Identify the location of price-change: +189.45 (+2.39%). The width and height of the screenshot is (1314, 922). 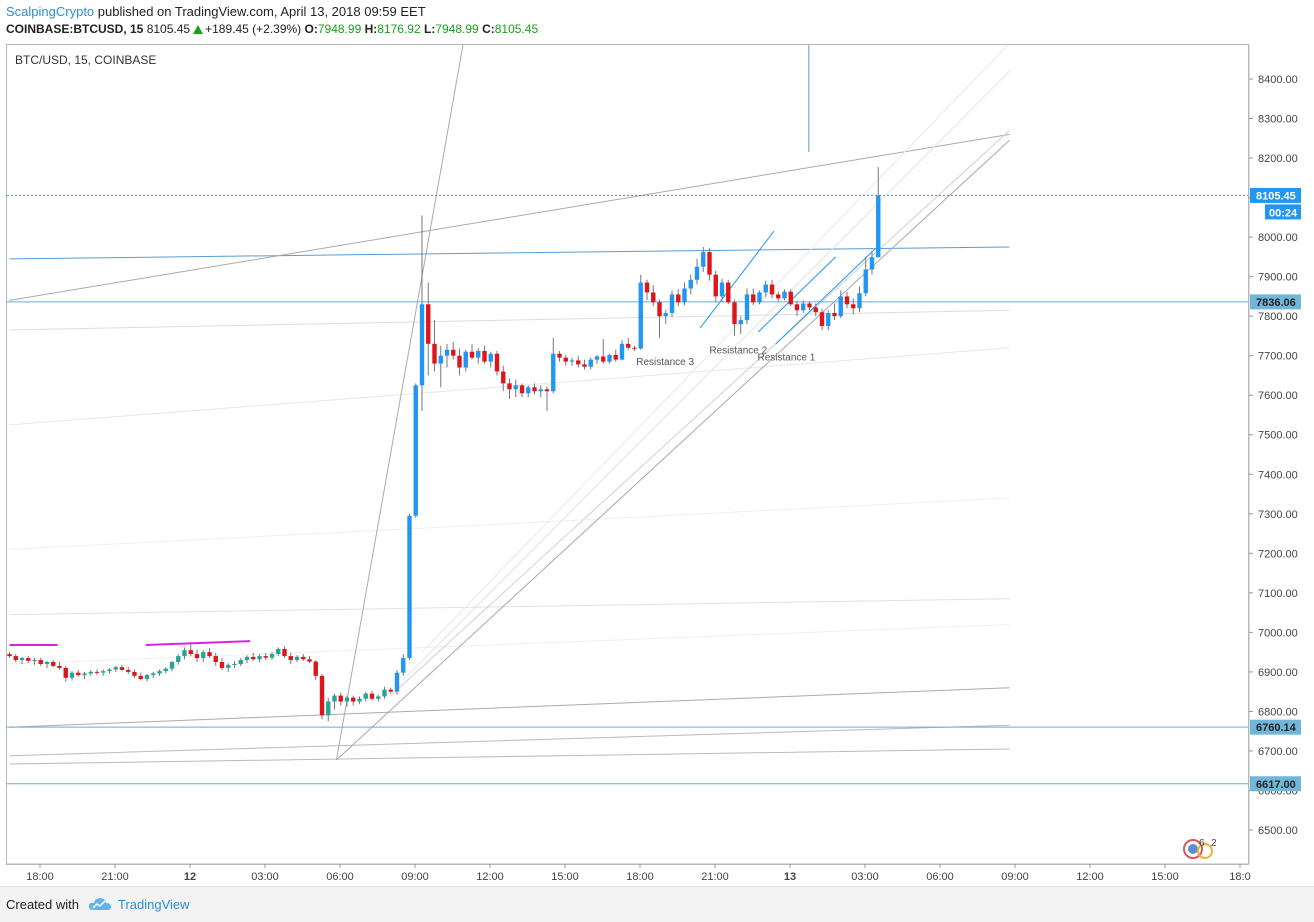
(253, 29).